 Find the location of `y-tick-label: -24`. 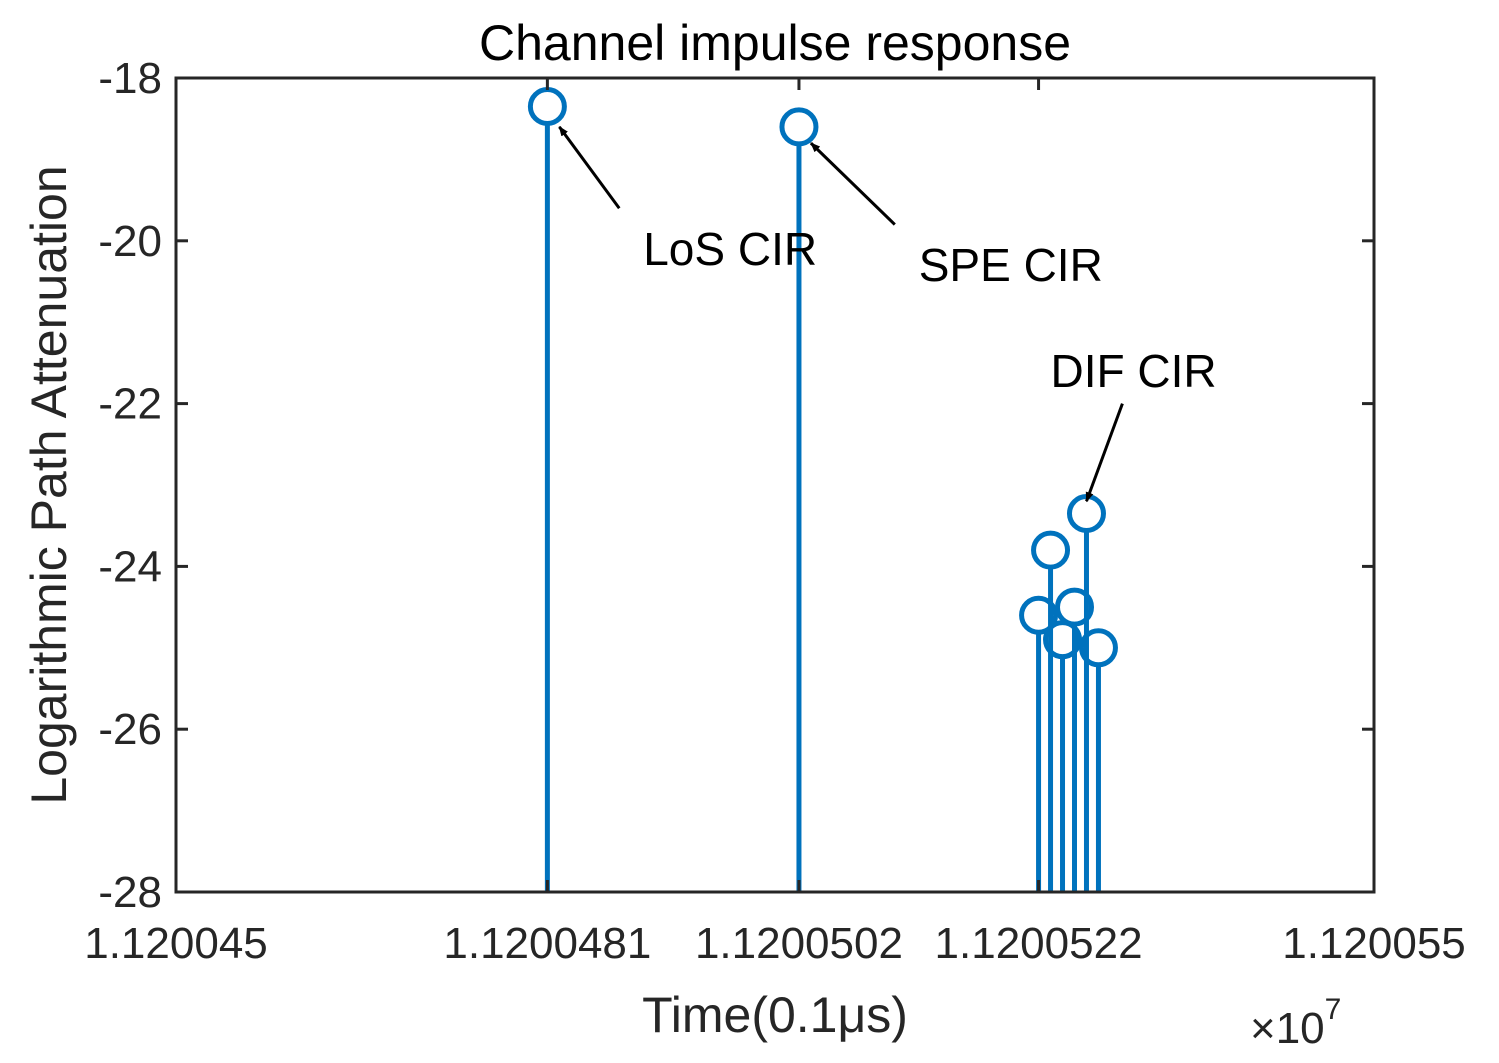

y-tick-label: -24 is located at coordinates (130, 566).